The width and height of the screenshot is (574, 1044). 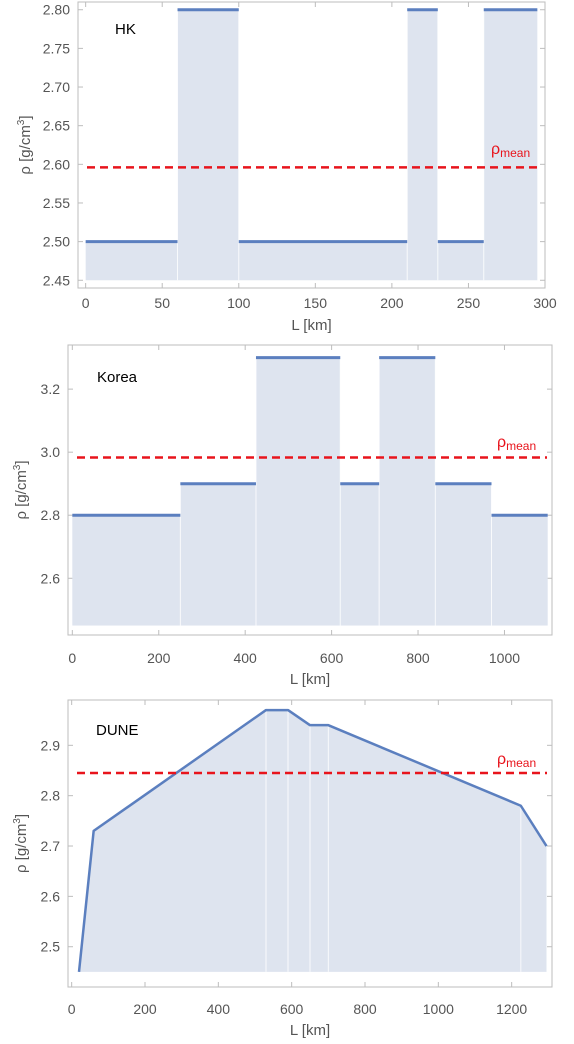 What do you see at coordinates (469, 303) in the screenshot?
I see `hk-x-tick-label: 250` at bounding box center [469, 303].